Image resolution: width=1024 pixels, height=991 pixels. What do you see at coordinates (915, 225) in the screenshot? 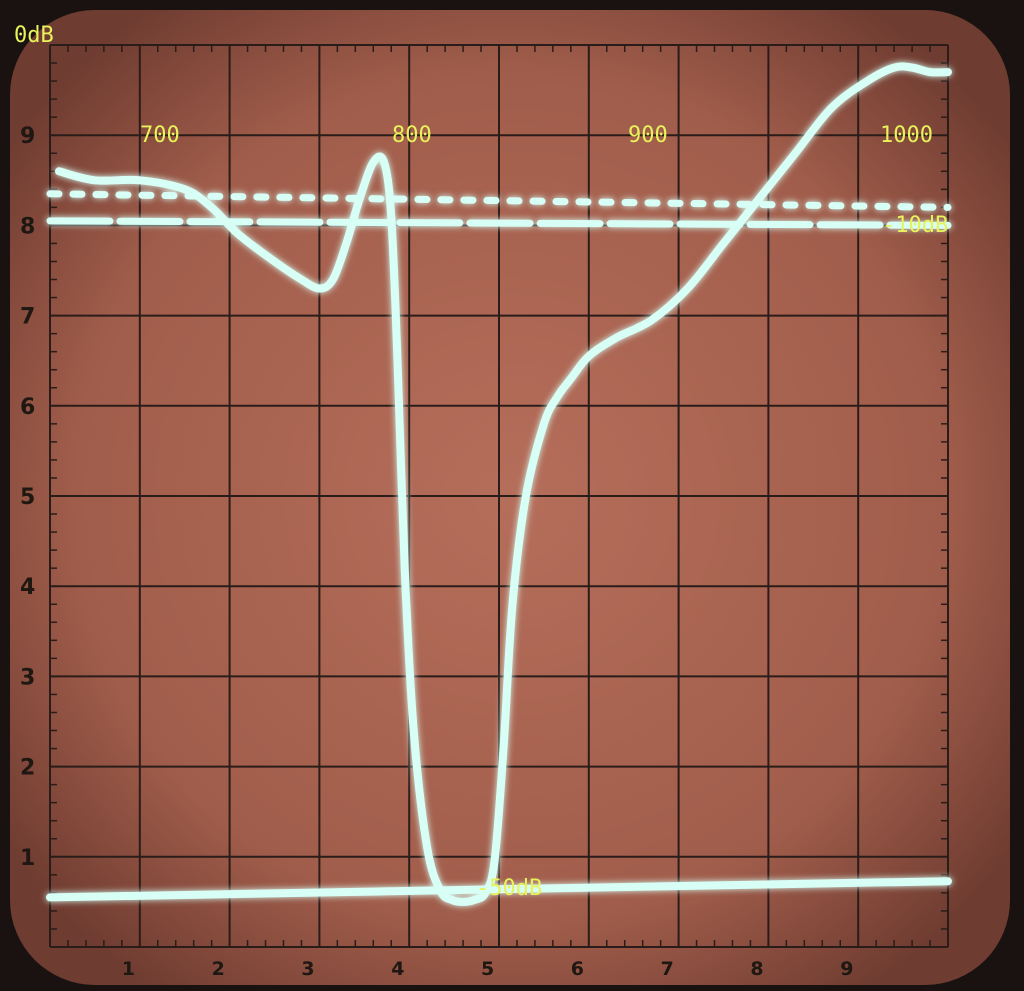
I see `label-minus10db: -10dB` at bounding box center [915, 225].